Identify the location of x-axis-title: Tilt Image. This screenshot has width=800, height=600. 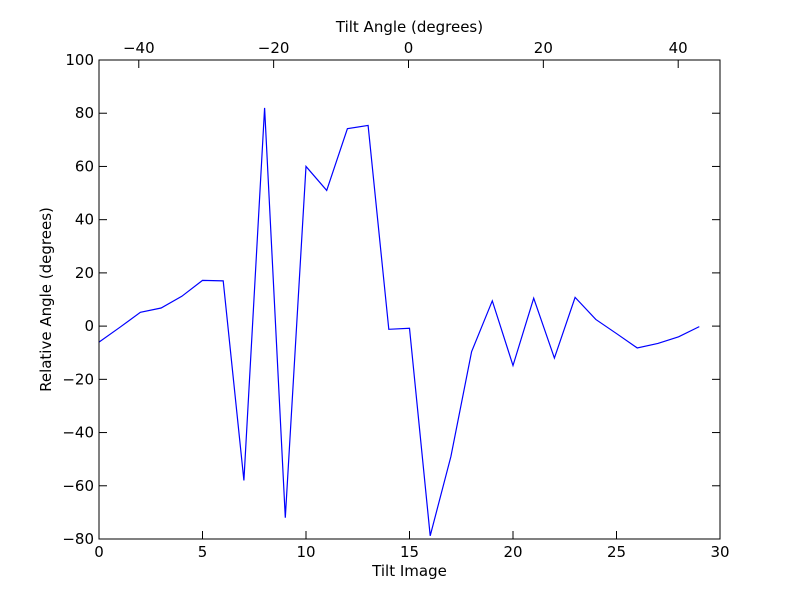
(409, 571).